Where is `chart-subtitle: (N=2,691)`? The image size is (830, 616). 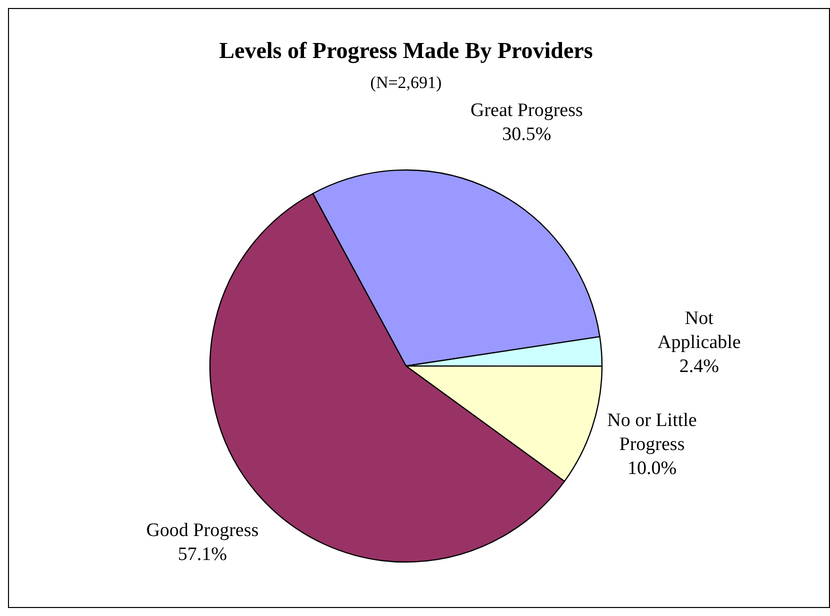
chart-subtitle: (N=2,691) is located at coordinates (406, 82).